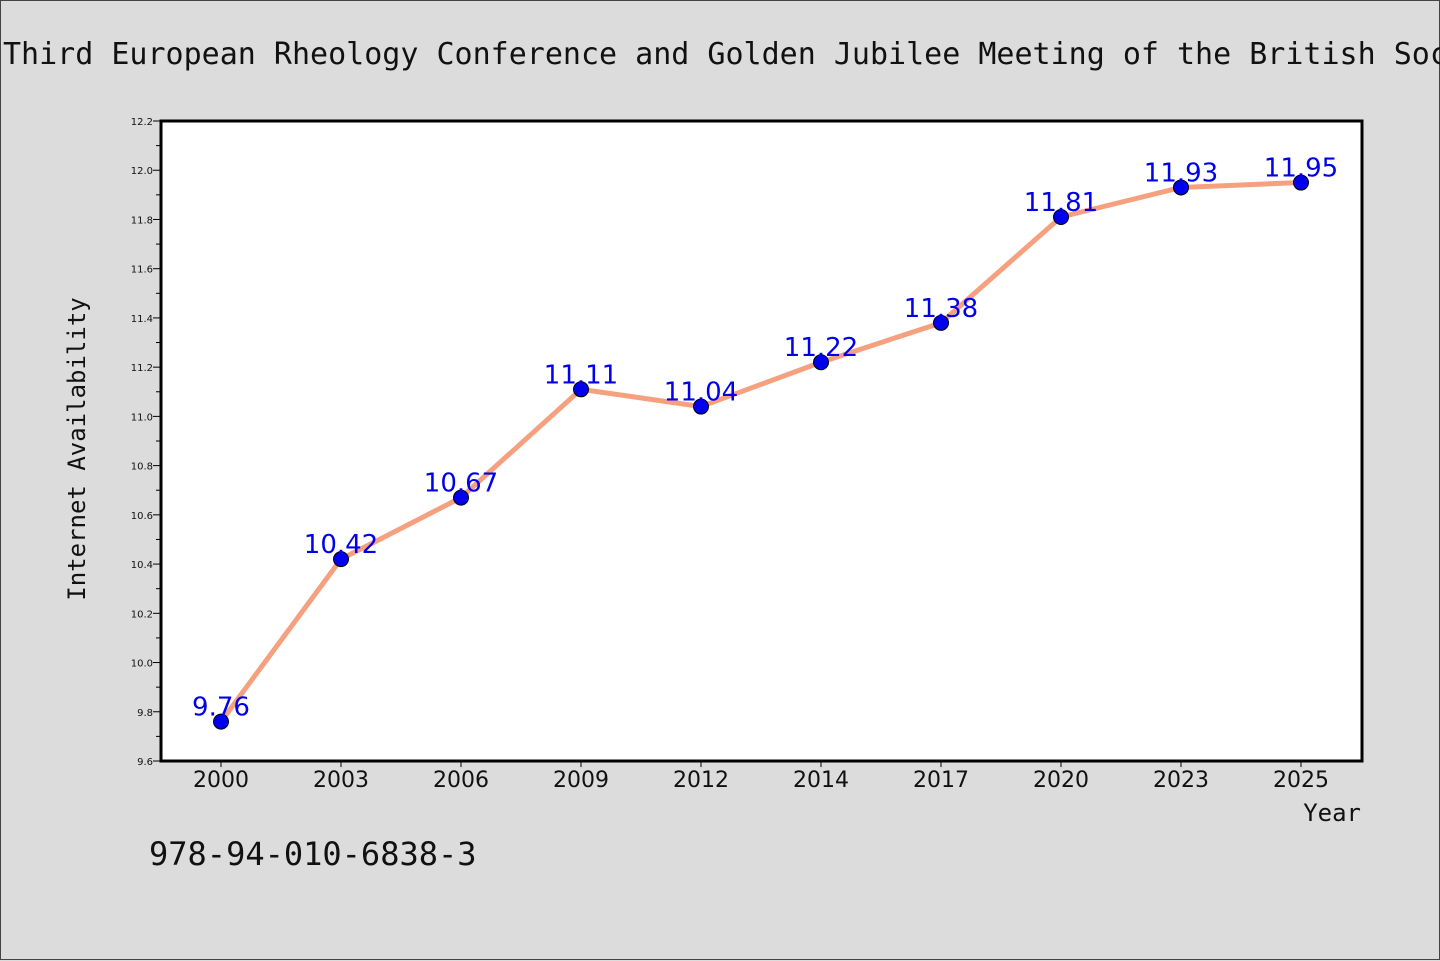 The height and width of the screenshot is (961, 1440). What do you see at coordinates (145, 762) in the screenshot?
I see `y-tick-label: 9.6` at bounding box center [145, 762].